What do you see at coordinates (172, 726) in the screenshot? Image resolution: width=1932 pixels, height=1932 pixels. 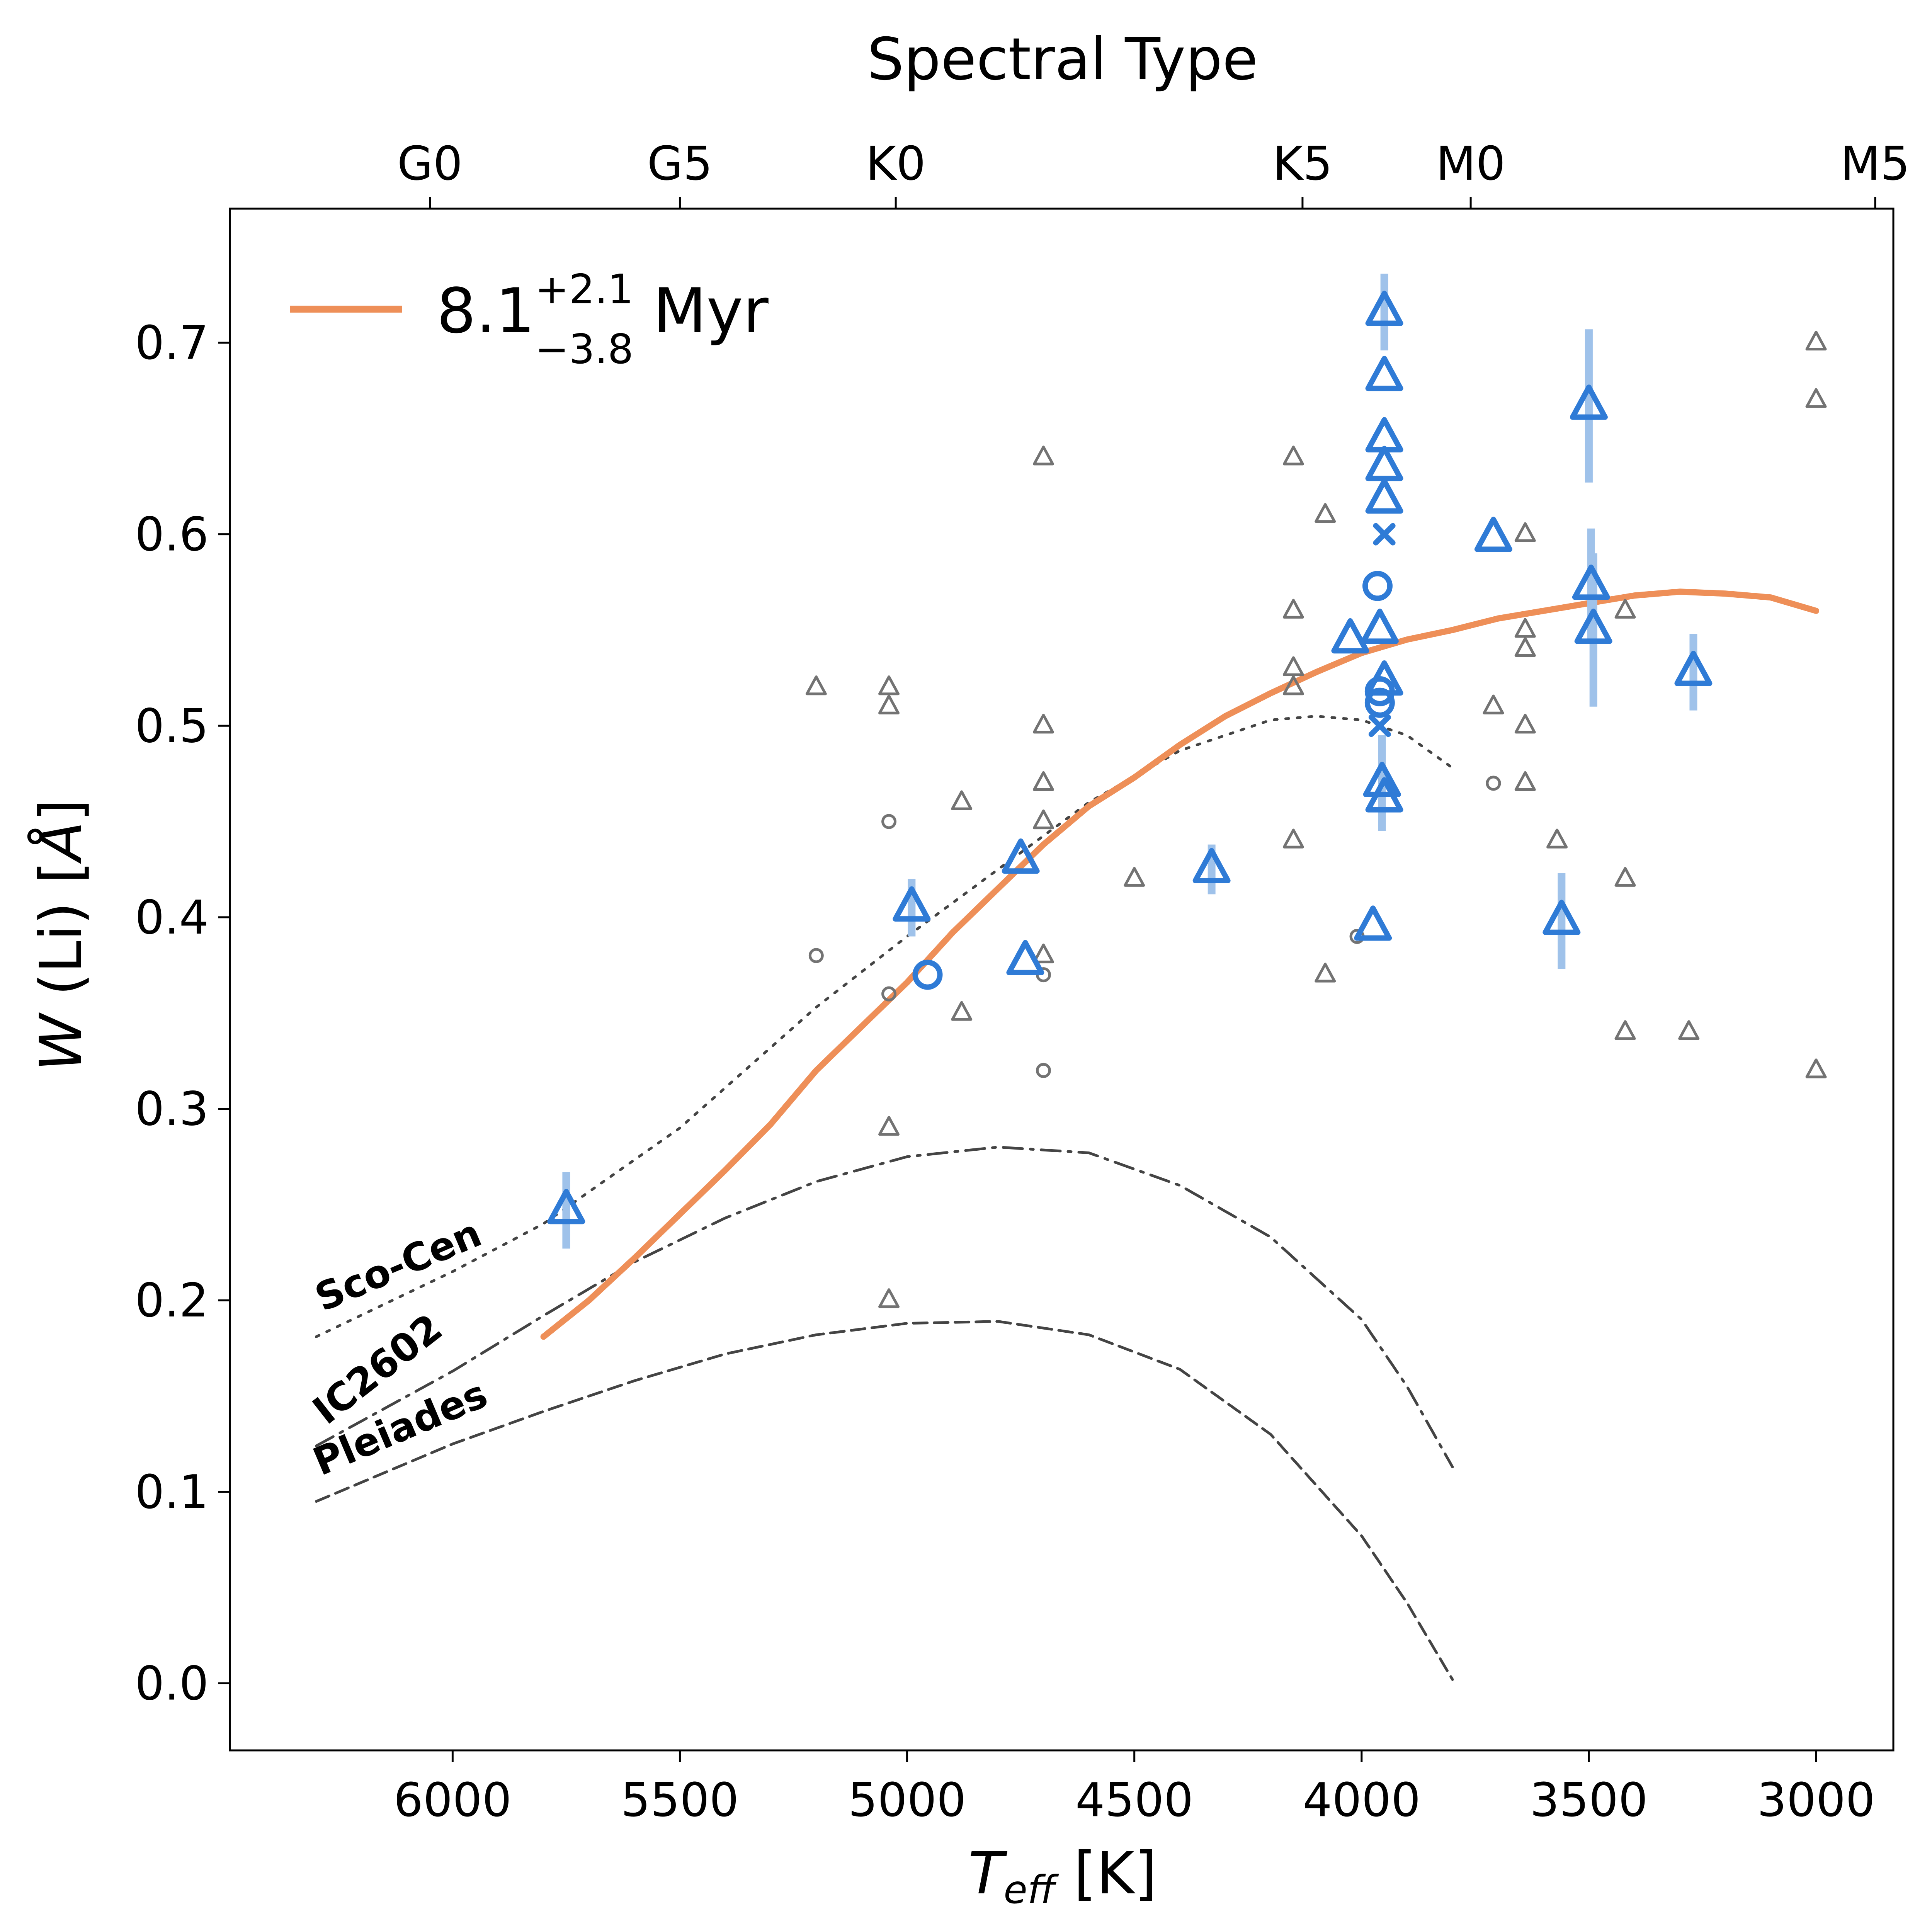 I see `y-tick-label: 0.5` at bounding box center [172, 726].